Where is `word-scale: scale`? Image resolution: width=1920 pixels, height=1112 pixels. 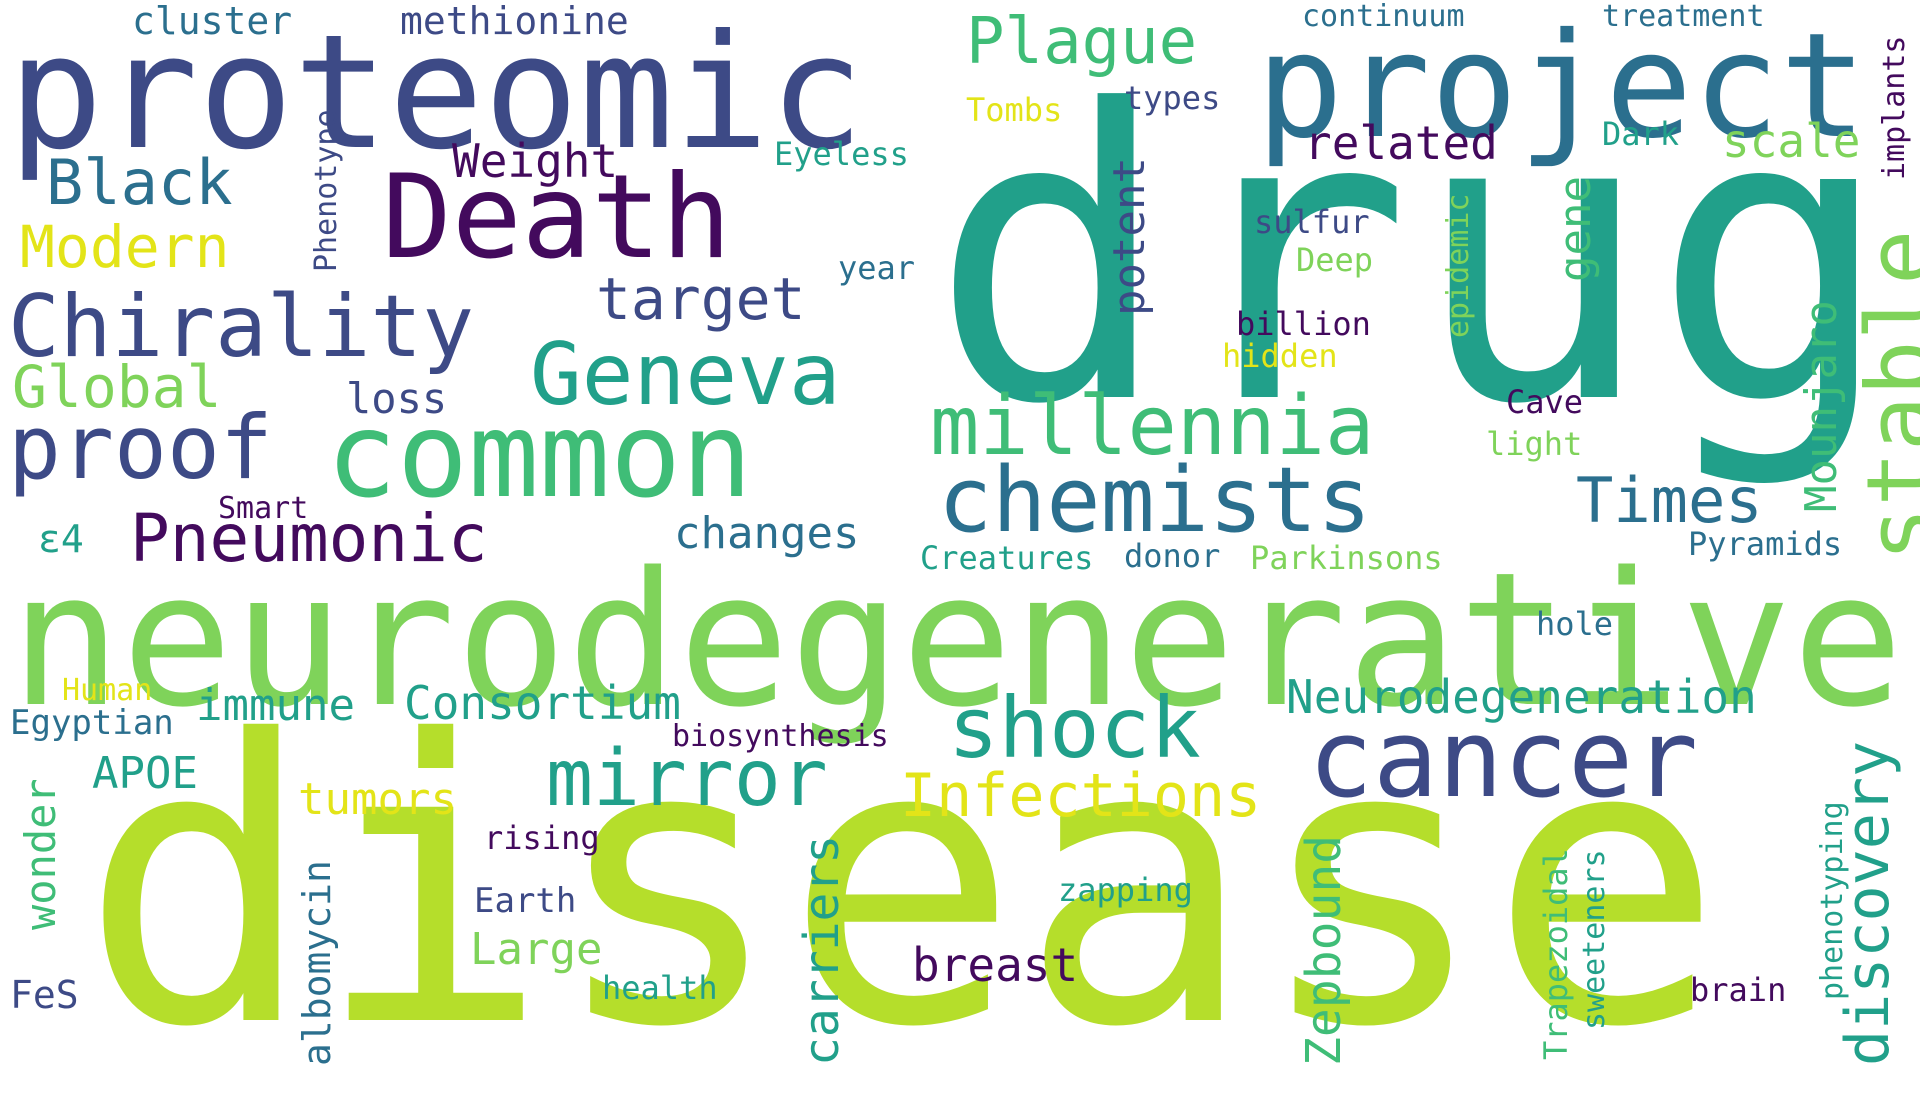
word-scale: scale is located at coordinates (1791, 141).